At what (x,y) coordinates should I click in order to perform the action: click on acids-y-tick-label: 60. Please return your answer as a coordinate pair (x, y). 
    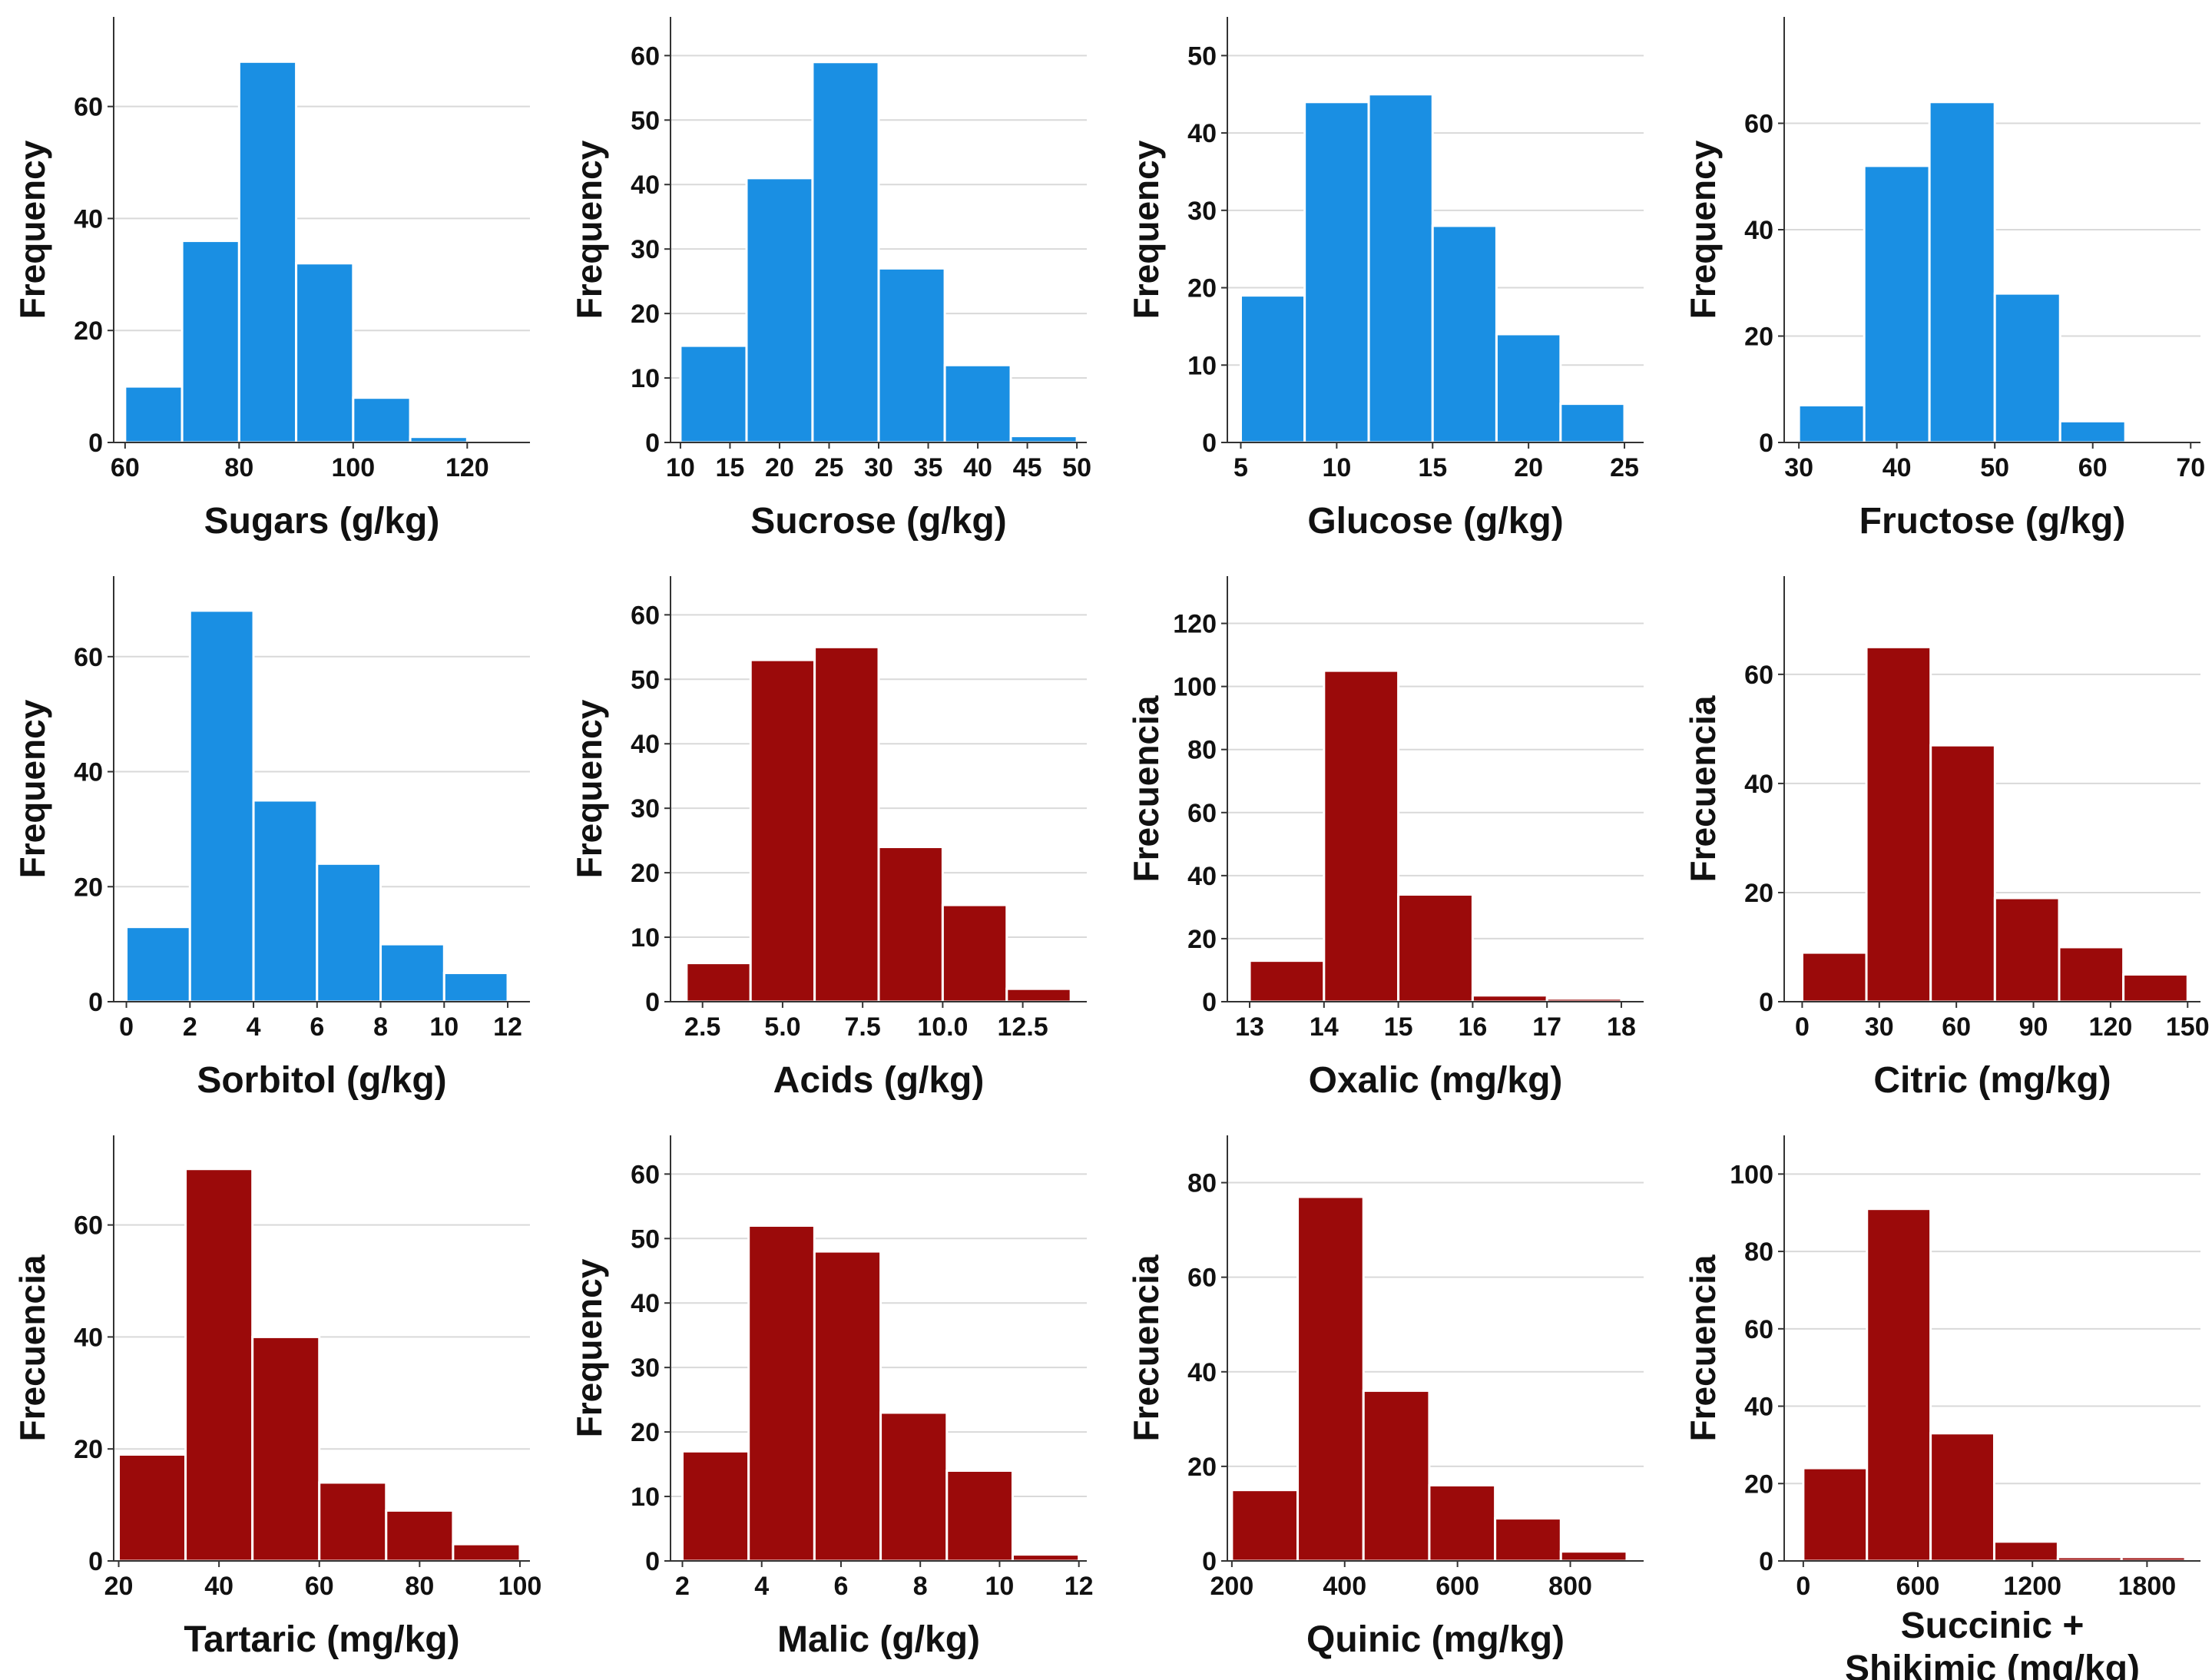
    Looking at the image, I should click on (645, 615).